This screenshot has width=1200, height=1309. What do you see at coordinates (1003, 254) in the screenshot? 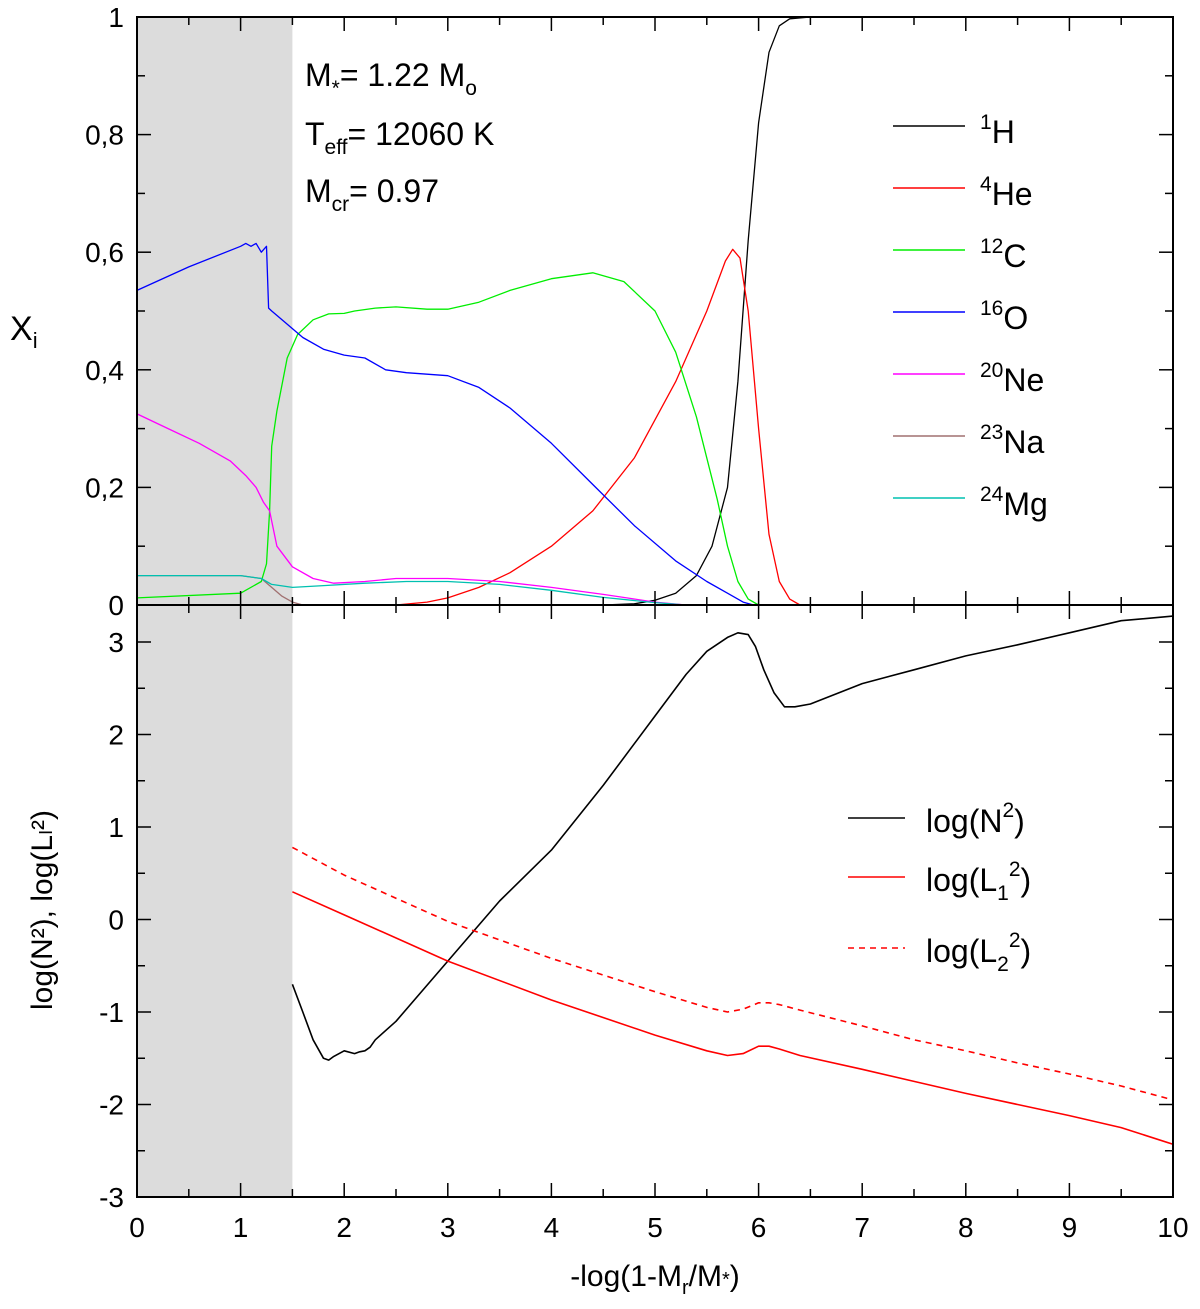
I see `legend-label-C: 12C` at bounding box center [1003, 254].